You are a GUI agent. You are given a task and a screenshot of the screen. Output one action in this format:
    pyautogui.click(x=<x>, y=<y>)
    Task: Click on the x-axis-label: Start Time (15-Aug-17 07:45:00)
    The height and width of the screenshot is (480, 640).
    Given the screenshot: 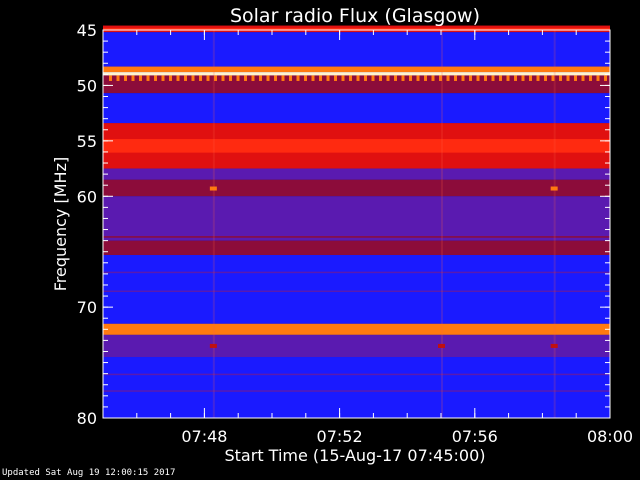 What is the action you would take?
    pyautogui.click(x=355, y=455)
    